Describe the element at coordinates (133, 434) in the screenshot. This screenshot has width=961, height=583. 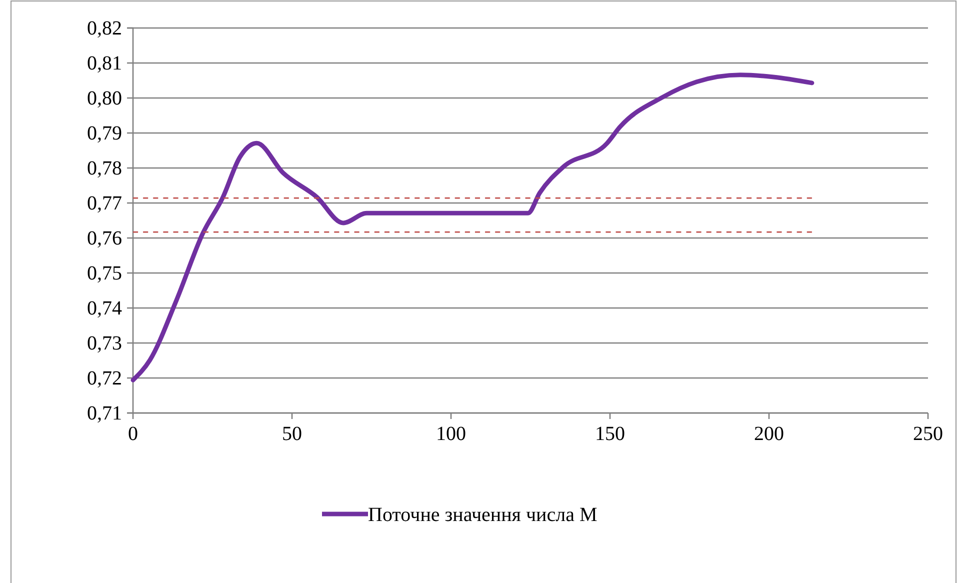
I see `x-tick-label: 0` at that location.